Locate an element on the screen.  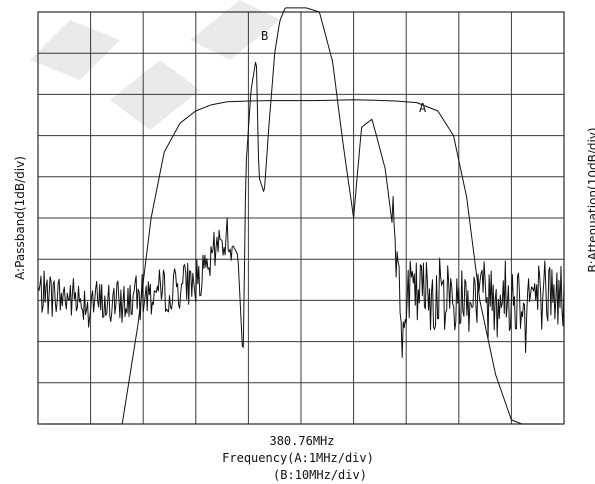
x-axis-label: Frequency(A:1MHz/div) is located at coordinates (298, 458).